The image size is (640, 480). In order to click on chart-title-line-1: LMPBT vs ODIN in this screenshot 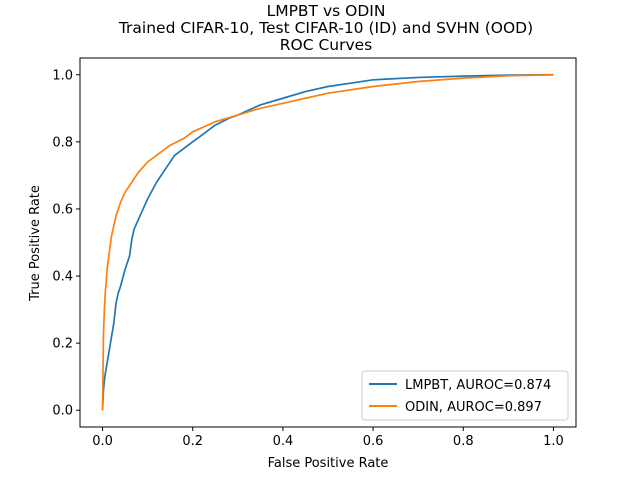, I will do `click(326, 11)`.